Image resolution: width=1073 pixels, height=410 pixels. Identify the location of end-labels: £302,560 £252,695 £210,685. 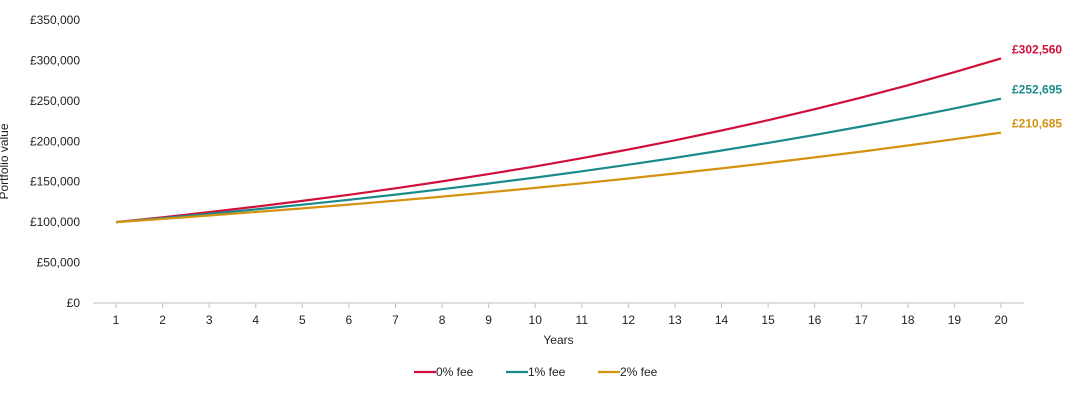
(1037, 86).